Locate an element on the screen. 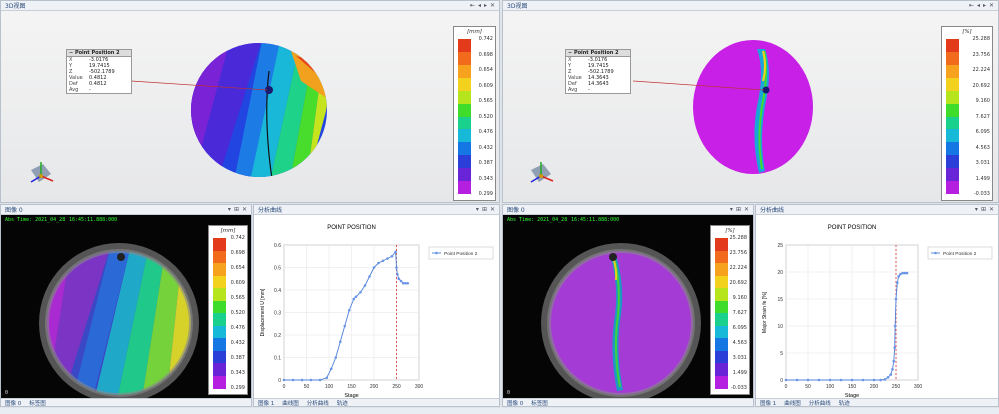  probe-row: Def 0.4812 is located at coordinates (99, 84).